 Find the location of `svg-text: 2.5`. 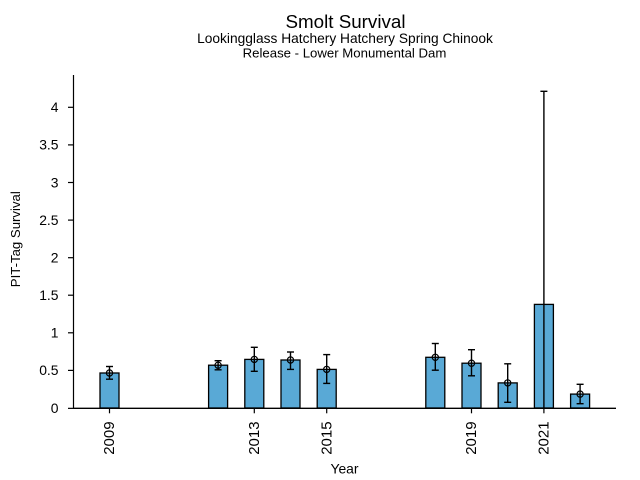

svg-text: 2.5 is located at coordinates (49, 220).